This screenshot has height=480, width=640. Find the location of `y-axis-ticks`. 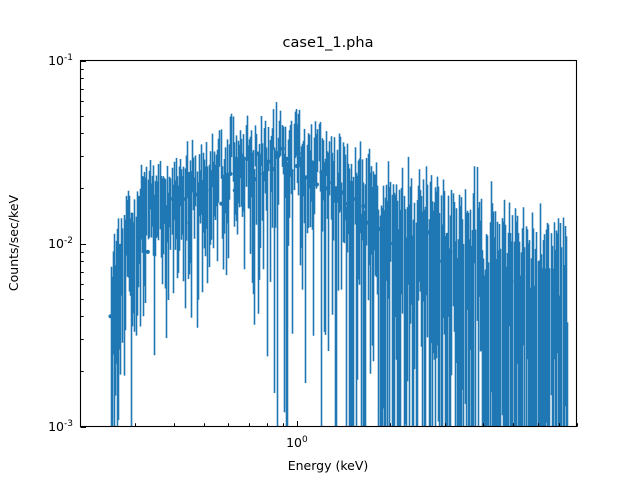

y-axis-ticks is located at coordinates (83, 244).